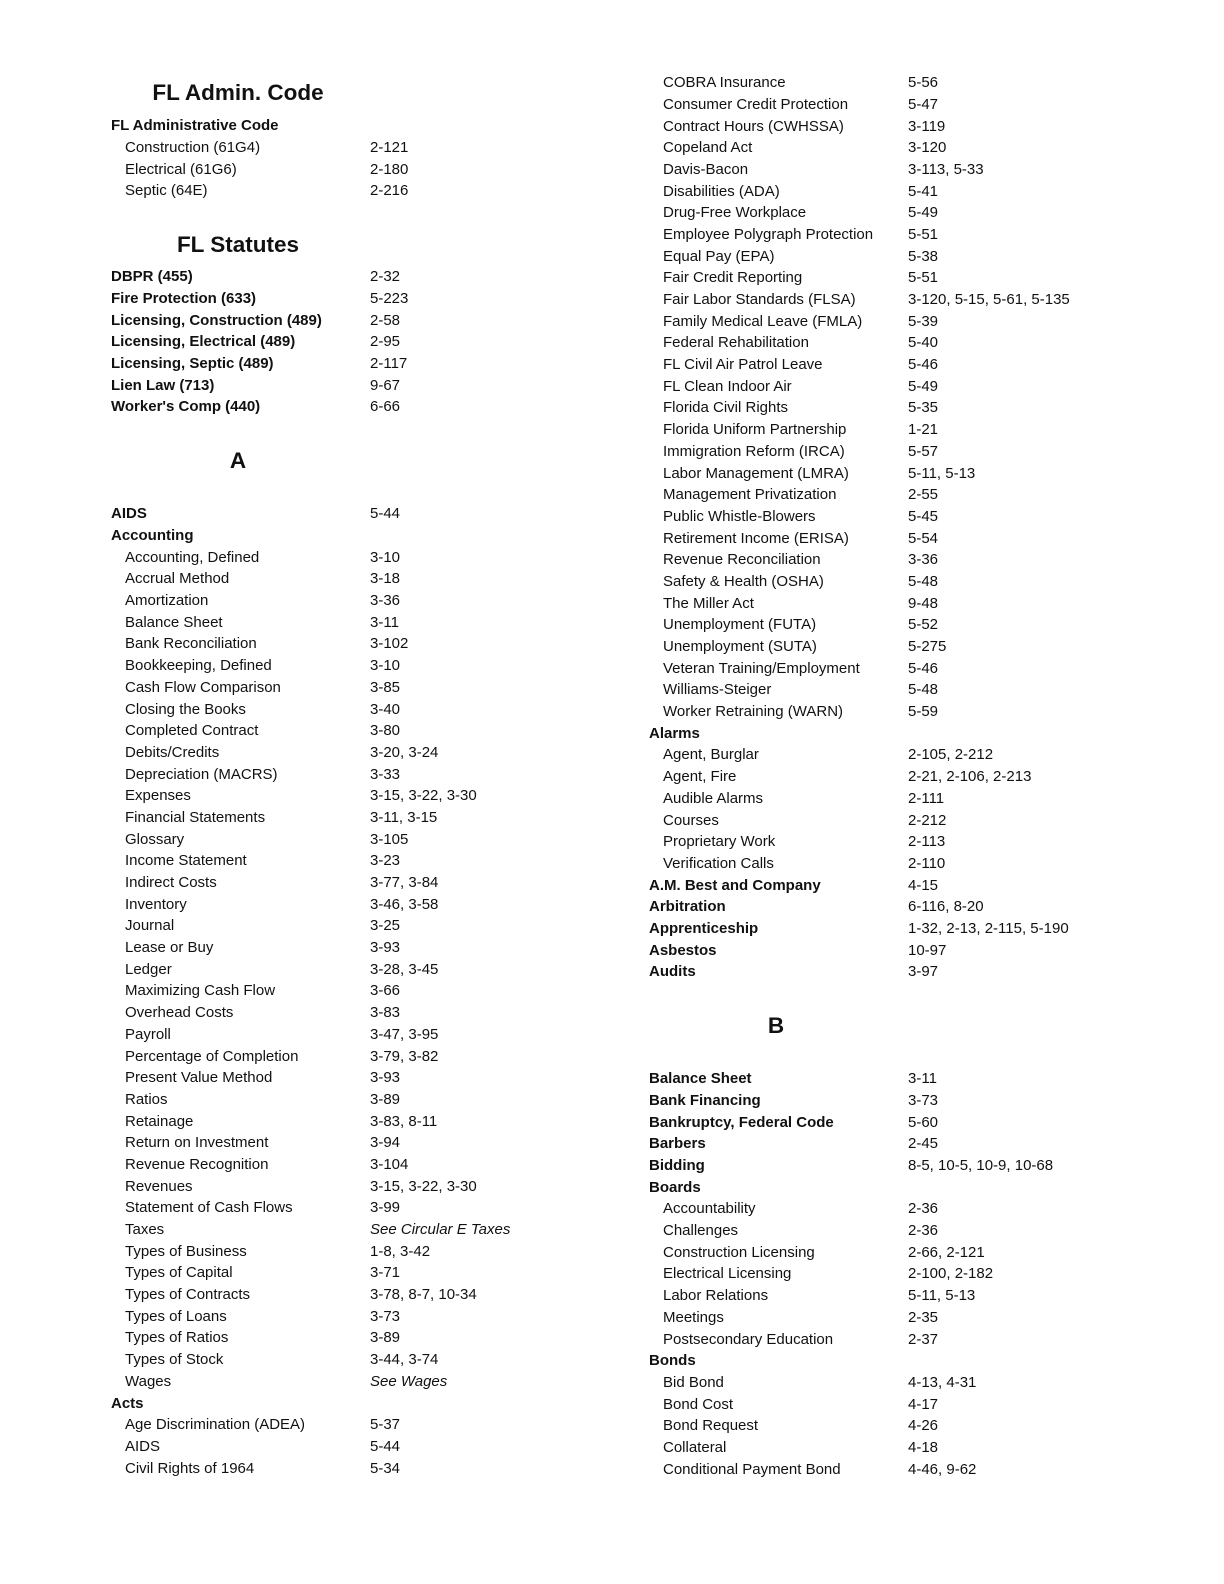  I want to click on index-subentry: Proprietary Work 2-113, so click(909, 842).